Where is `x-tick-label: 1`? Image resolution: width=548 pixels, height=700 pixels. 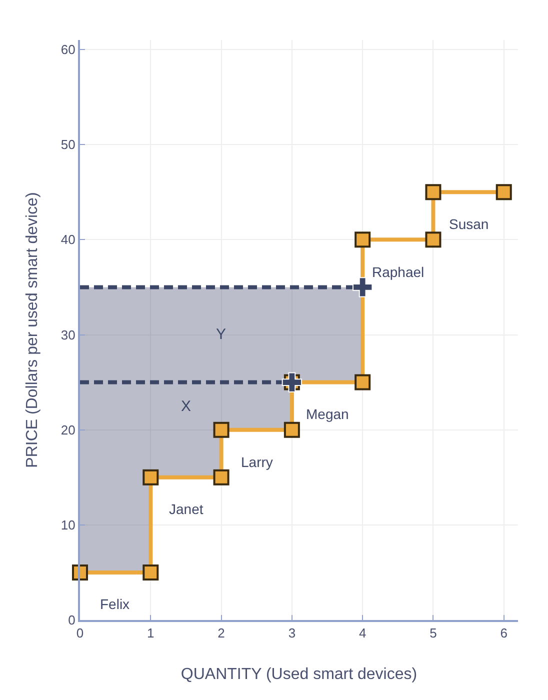 x-tick-label: 1 is located at coordinates (150, 633).